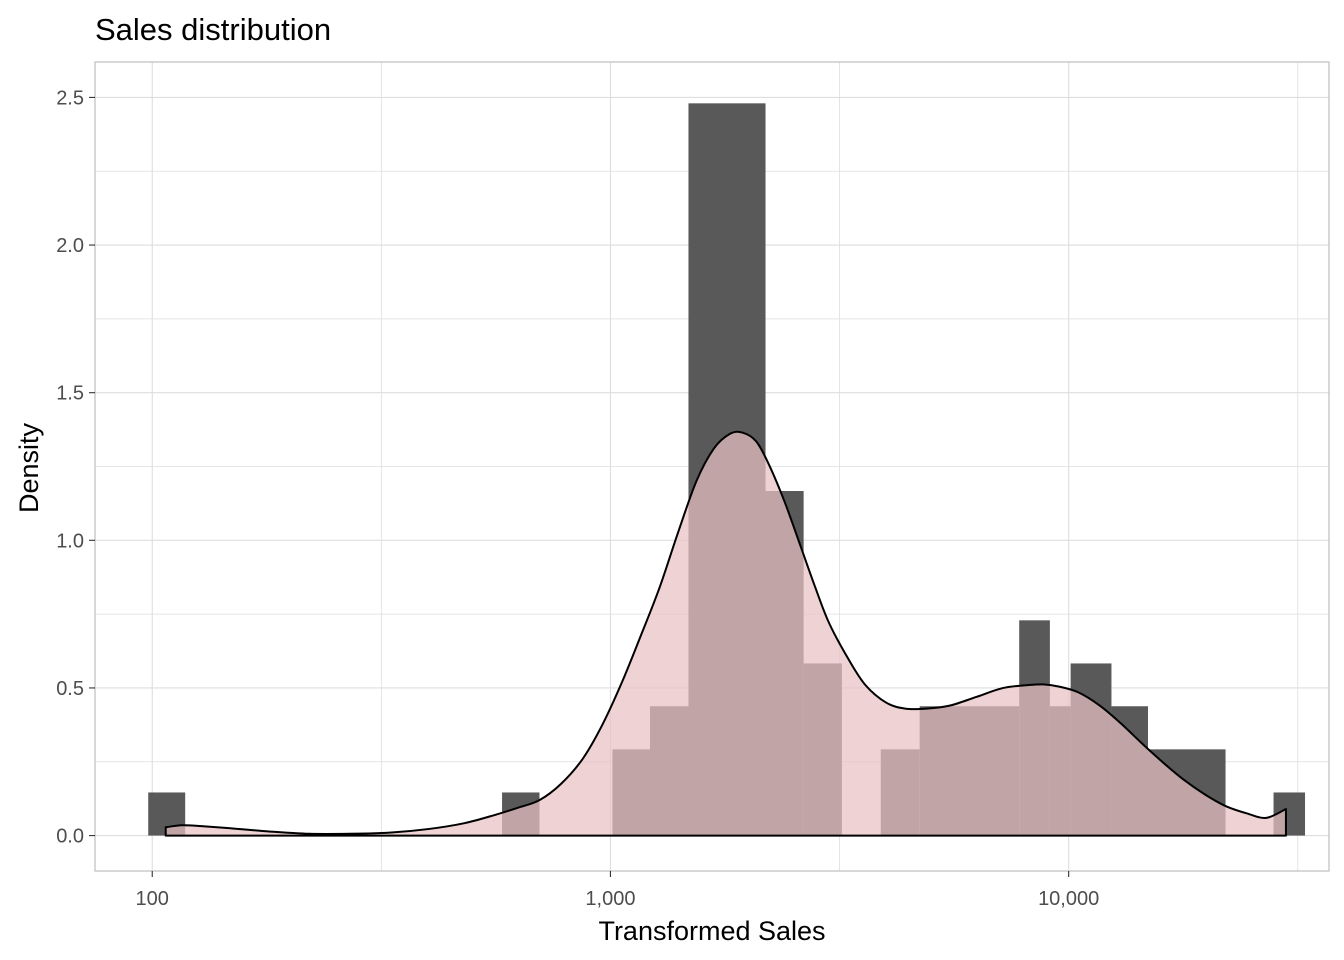 Image resolution: width=1344 pixels, height=960 pixels. I want to click on x-tick-label: 1,000, so click(610, 899).